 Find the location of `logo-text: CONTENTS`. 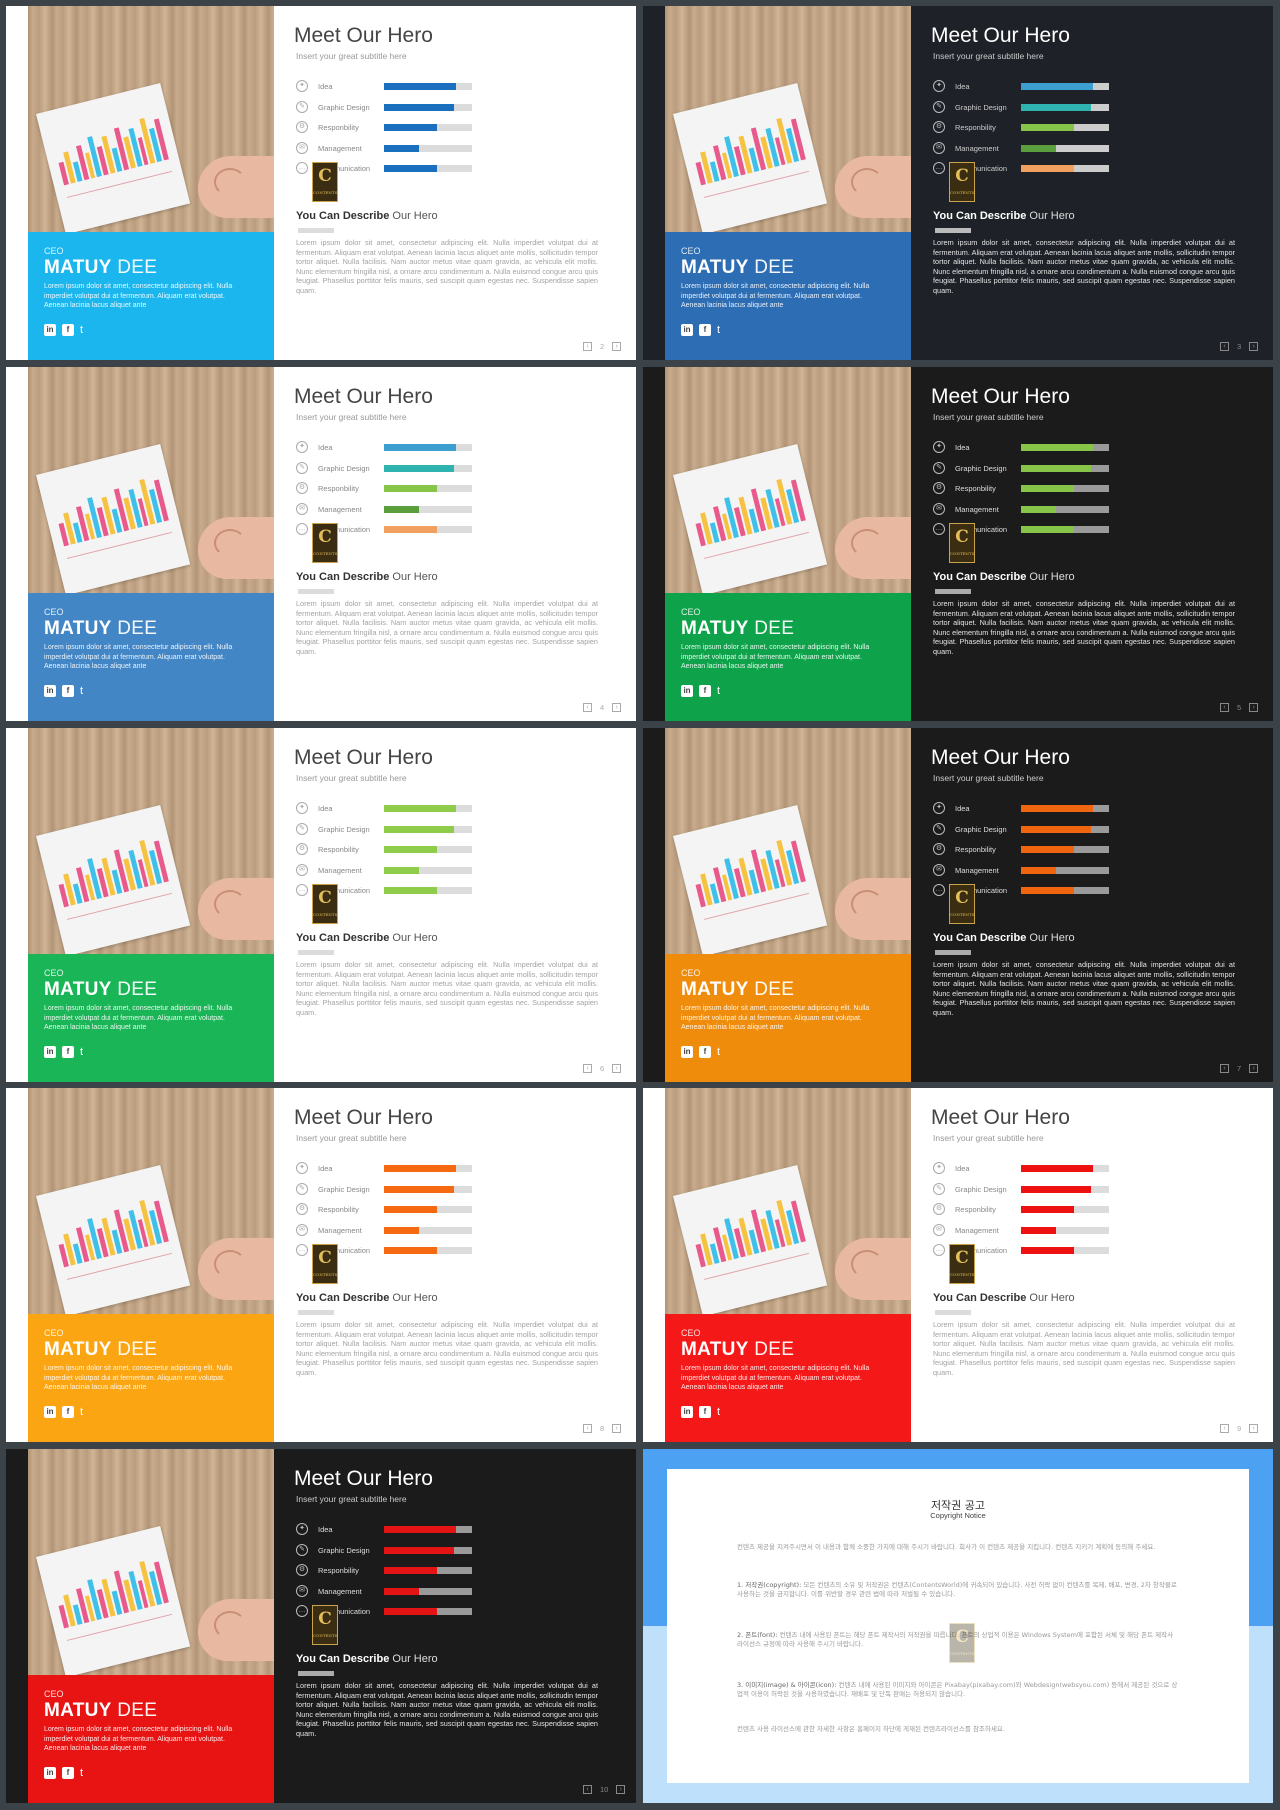

logo-text: CONTENTS is located at coordinates (325, 553).